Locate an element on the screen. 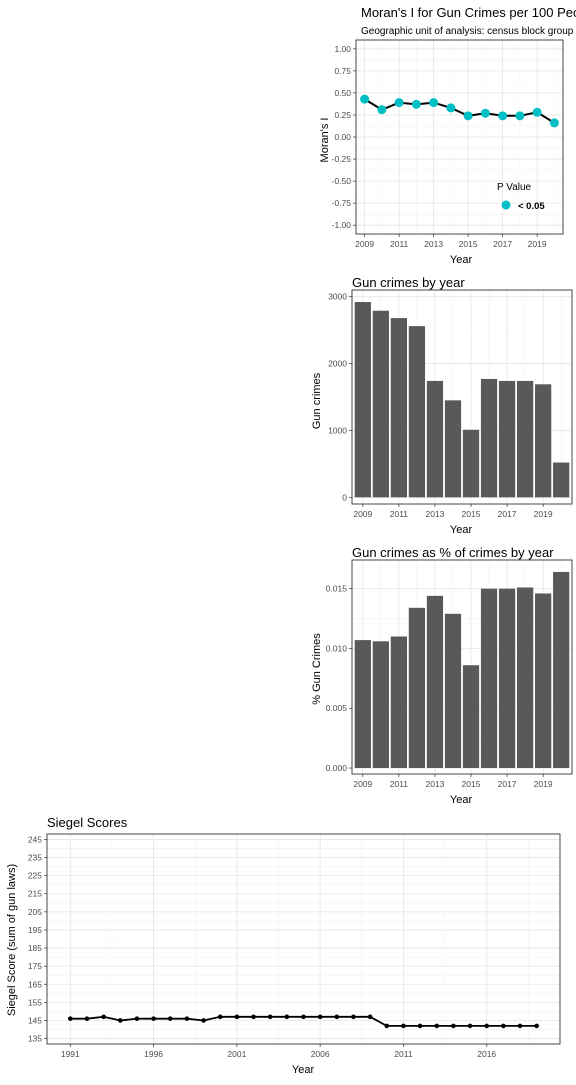 Image resolution: width=576 pixels, height=1085 pixels. y-tick-labels: -1.00 -0.75 -0.50 -0.25 0.00 0.25 0.50 0.75 1.00 is located at coordinates (344, 137).